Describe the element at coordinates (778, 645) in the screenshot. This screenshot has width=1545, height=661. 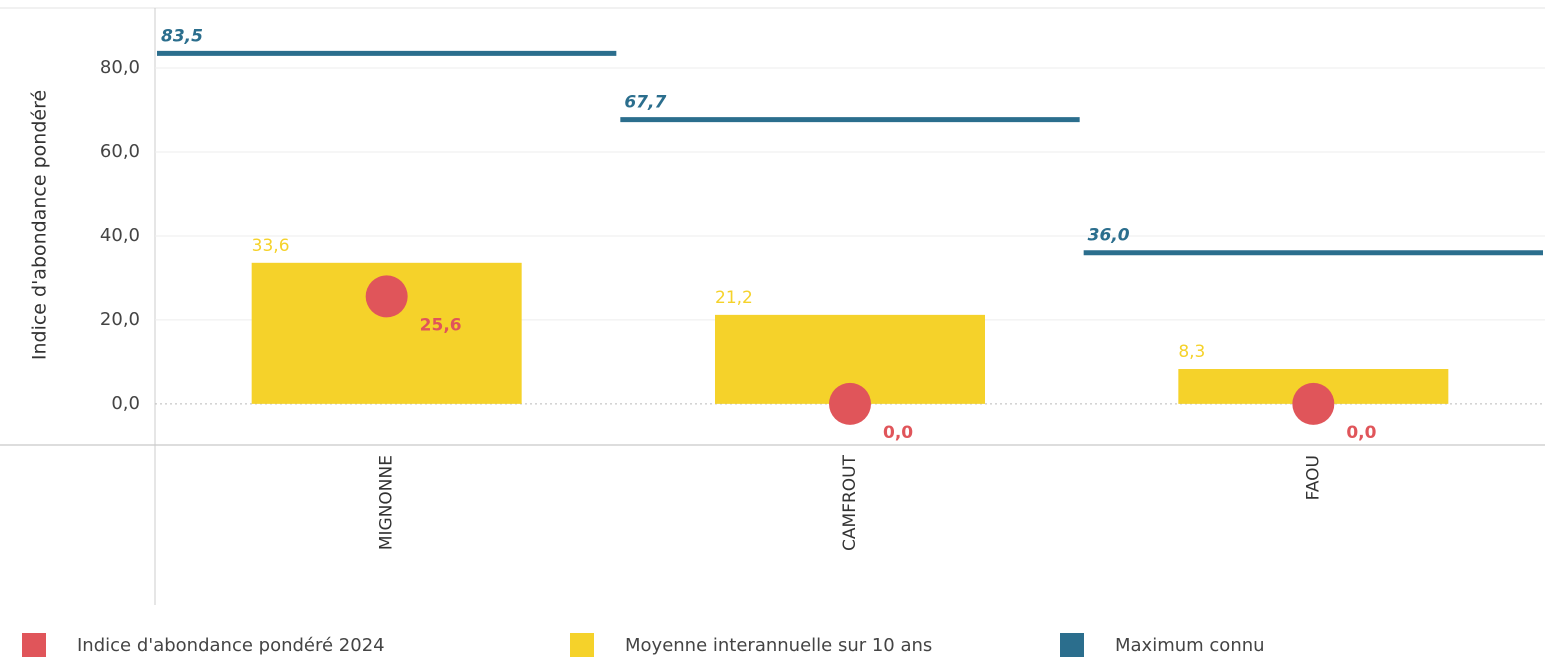
I see `legend-label: Moyenne interannuelle sur 10 ans` at that location.